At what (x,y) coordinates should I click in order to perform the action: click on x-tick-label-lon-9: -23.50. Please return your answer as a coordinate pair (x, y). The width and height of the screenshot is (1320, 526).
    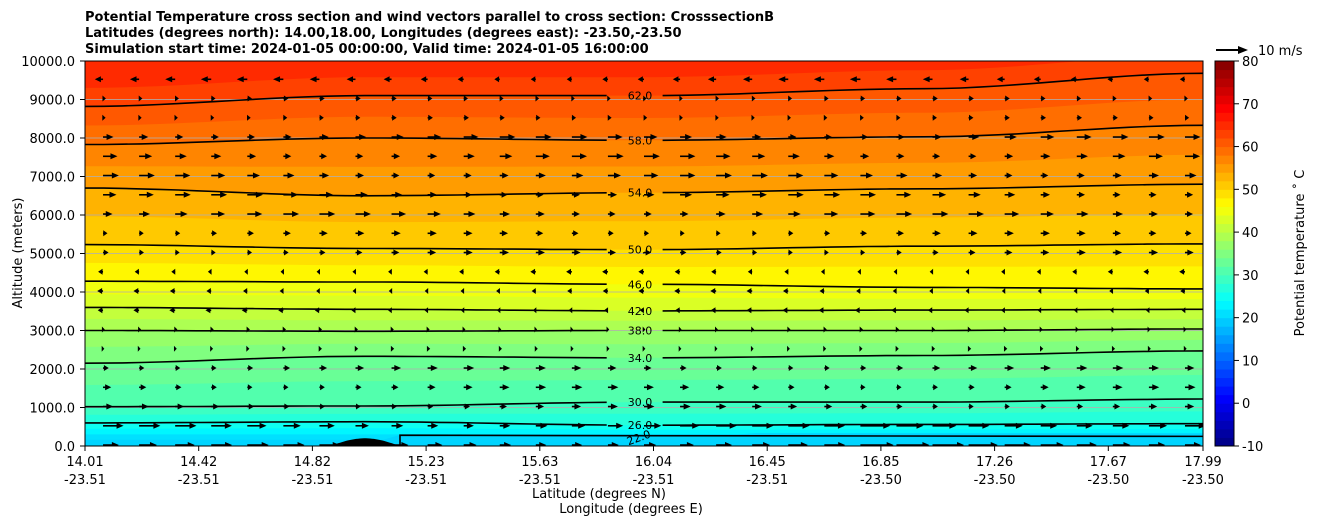
    Looking at the image, I should click on (1108, 480).